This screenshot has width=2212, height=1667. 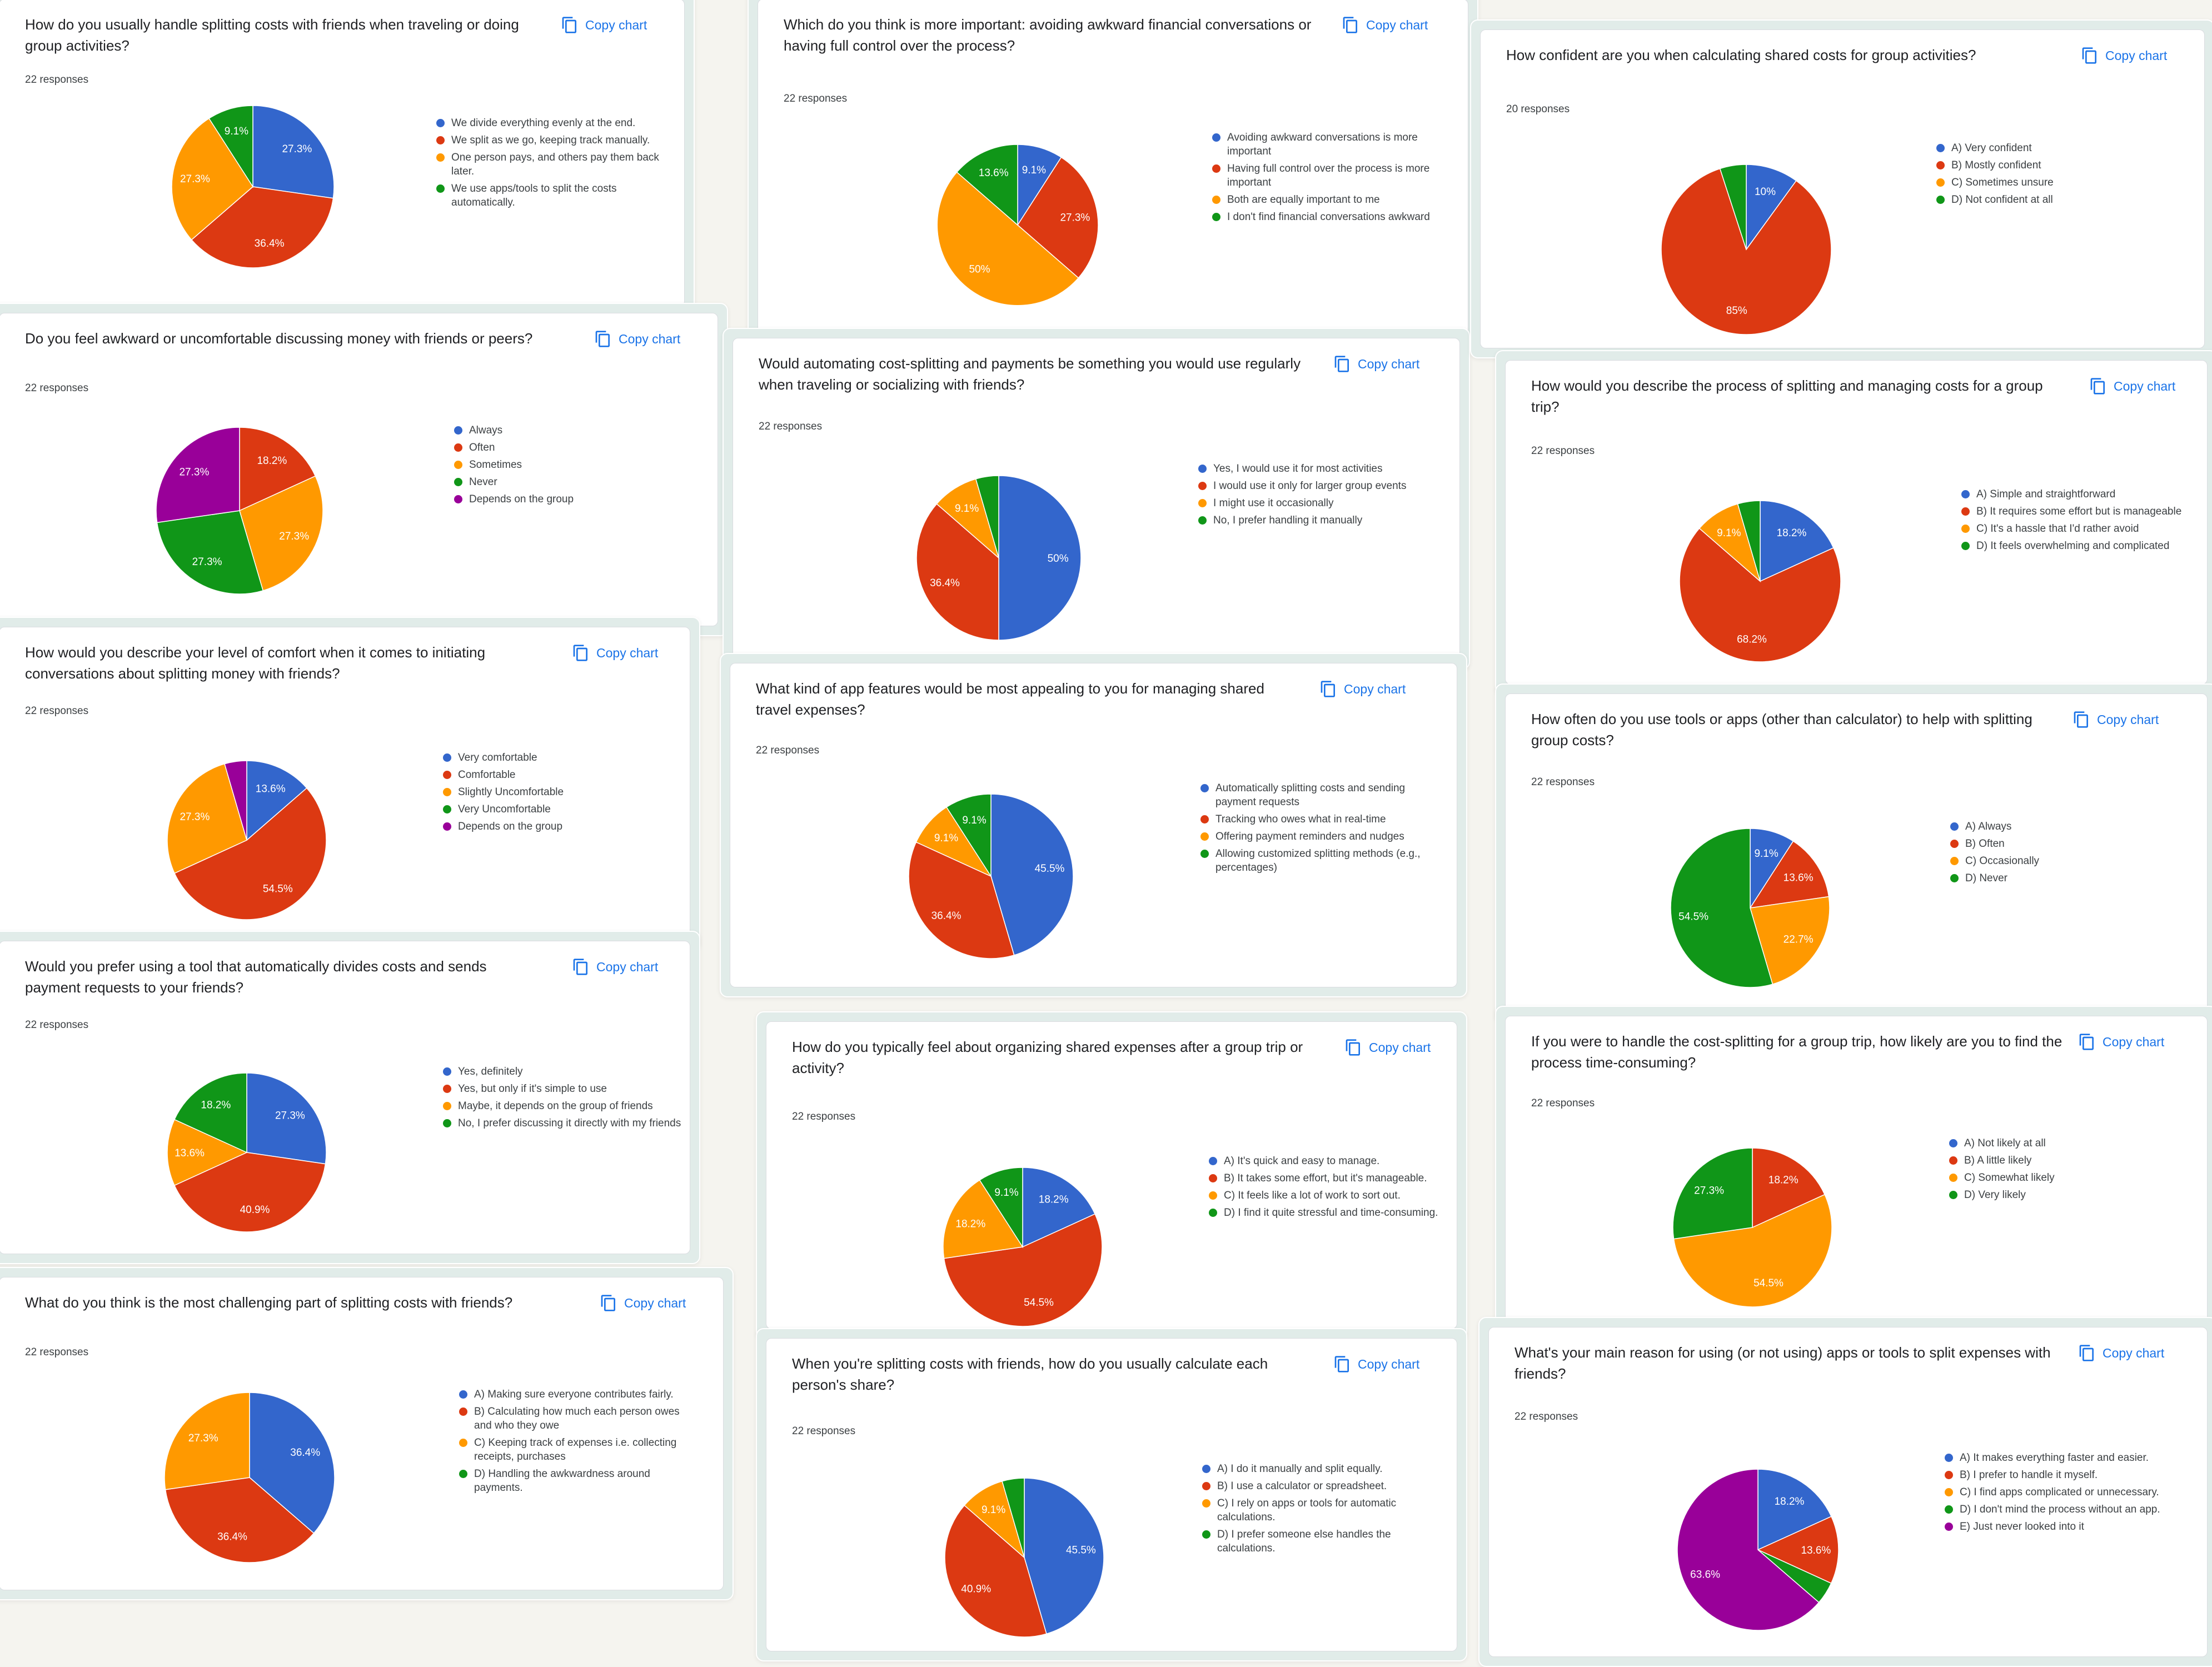 What do you see at coordinates (2065, 1475) in the screenshot?
I see `legend-item: B) I prefer to handle it myself.` at bounding box center [2065, 1475].